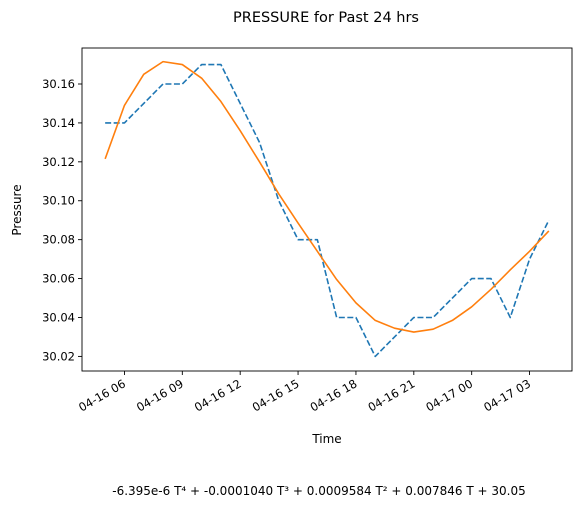  Describe the element at coordinates (58, 201) in the screenshot. I see `y-tick-label: 30.10` at that location.